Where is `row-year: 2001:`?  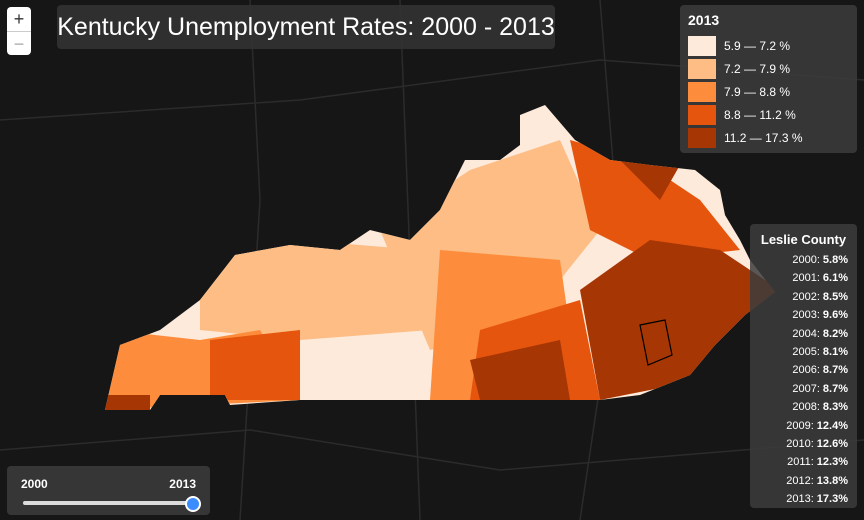
row-year: 2001: is located at coordinates (806, 278).